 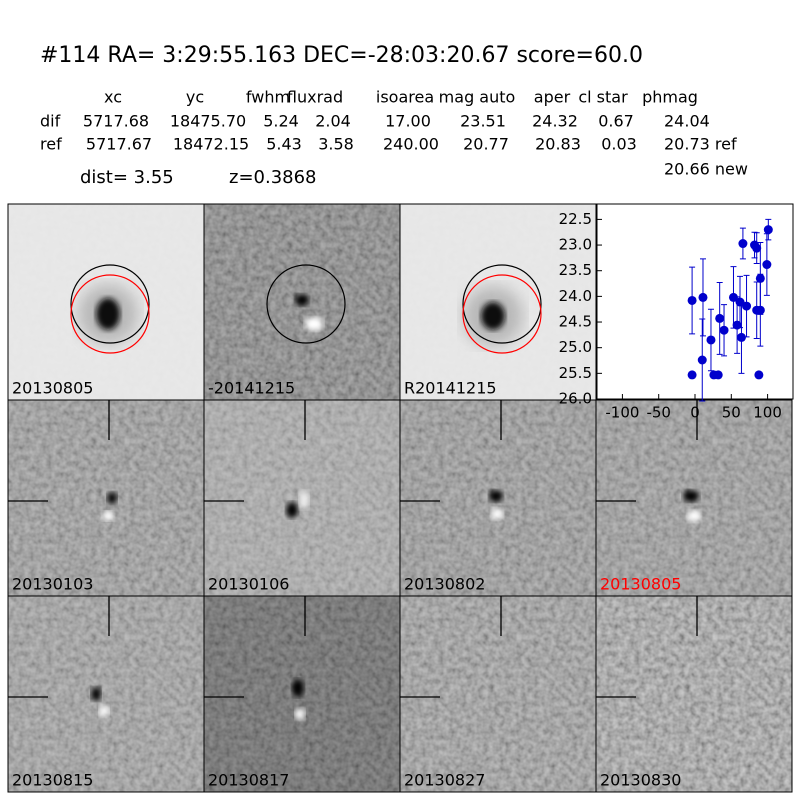 I want to click on column-header: cl star, so click(x=603, y=97).